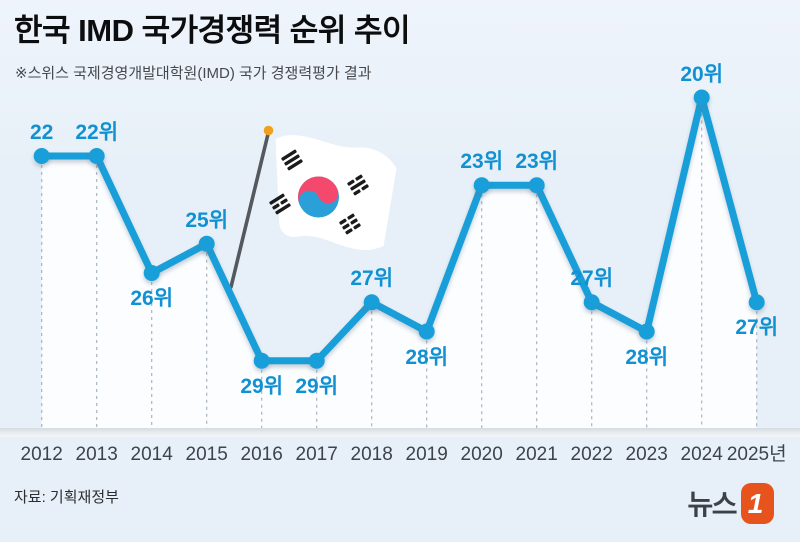 The width and height of the screenshot is (800, 542). Describe the element at coordinates (193, 73) in the screenshot. I see `page-subtitle: ※스위스 국제경영개발대학원(IMD) 국가 경쟁력평가 결과` at that location.